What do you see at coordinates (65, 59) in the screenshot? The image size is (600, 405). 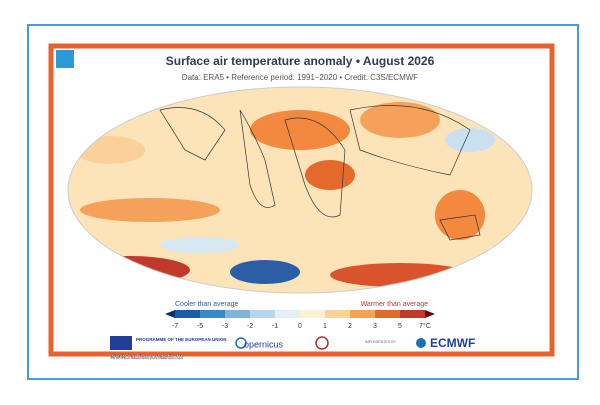 I see `station-logo` at bounding box center [65, 59].